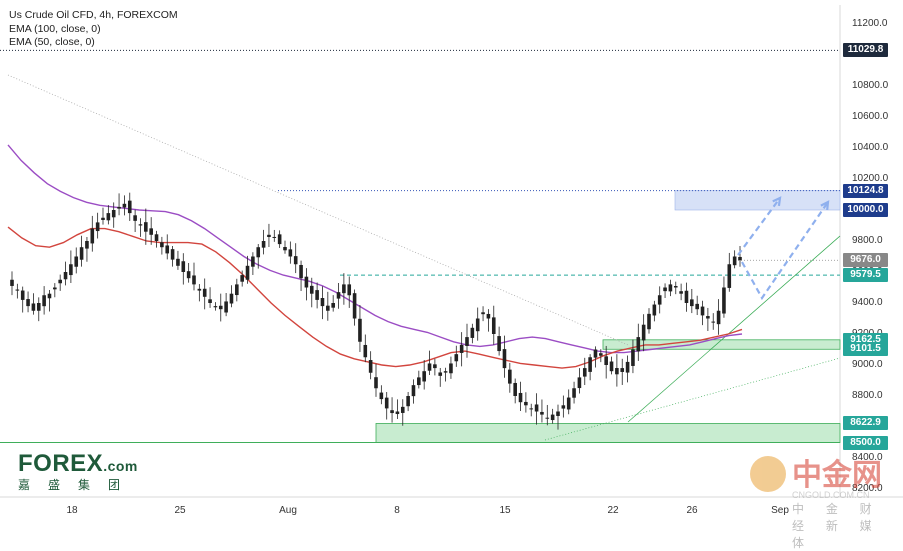 This screenshot has height=551, width=903. I want to click on uptrend-line-lower, so click(692, 399).